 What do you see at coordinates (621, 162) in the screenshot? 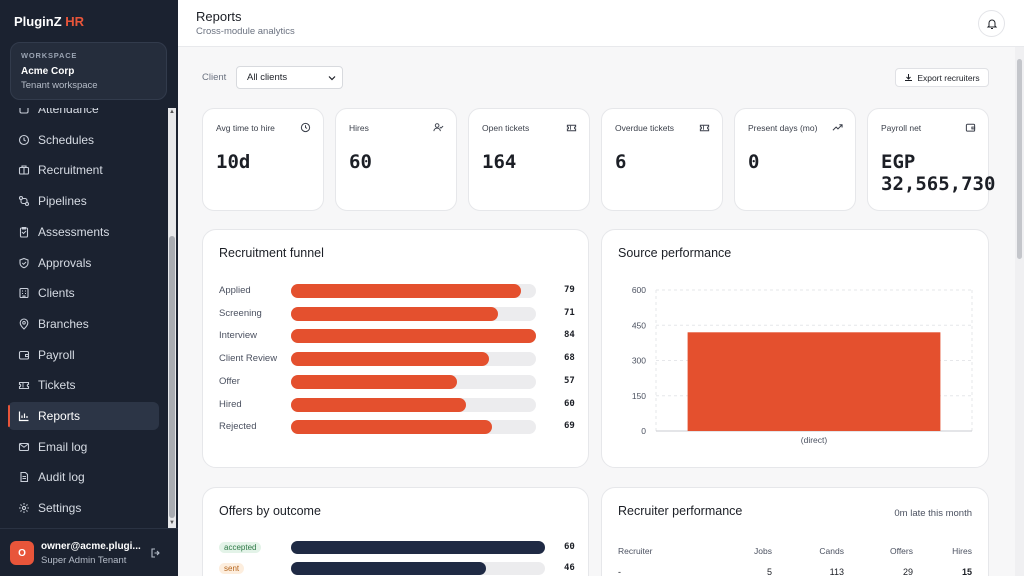
I see `kpi-value: 6` at bounding box center [621, 162].